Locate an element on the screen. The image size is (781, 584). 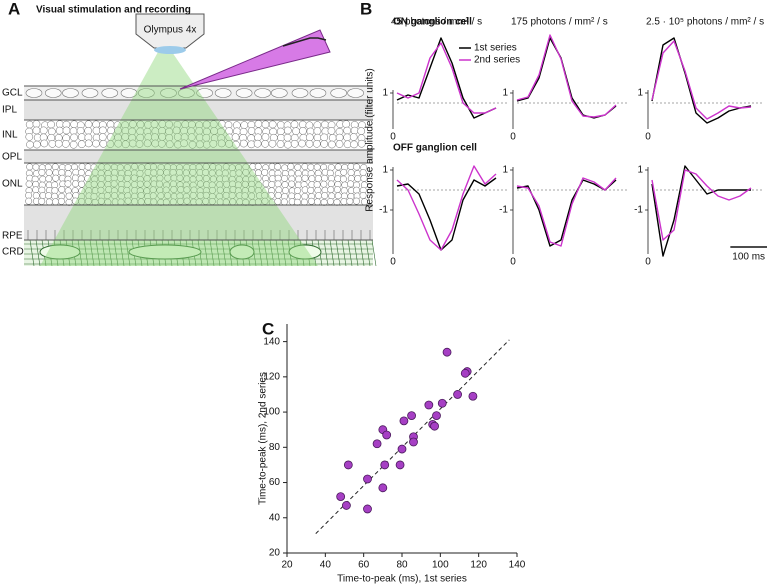
layer-label: INL is located at coordinates (10, 135).